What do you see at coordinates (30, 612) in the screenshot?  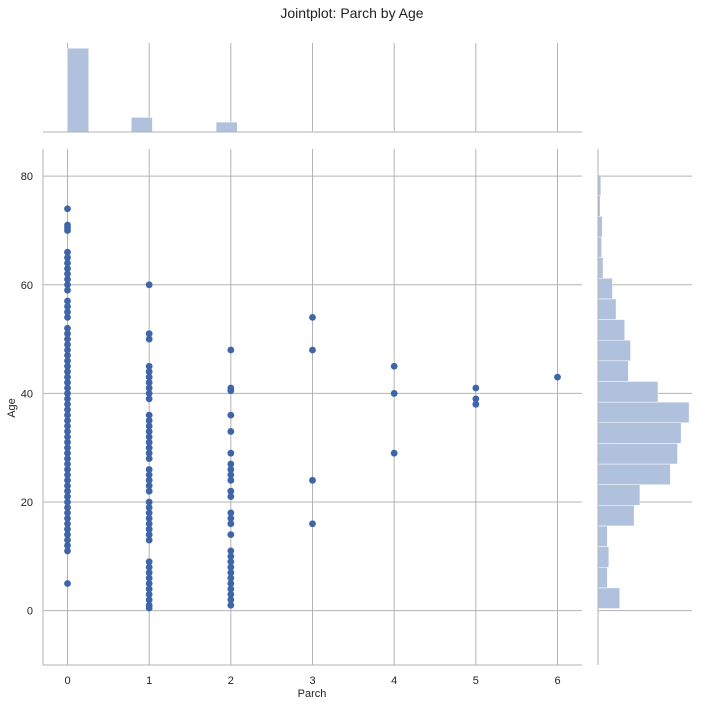 I see `y-tick-label: 0` at bounding box center [30, 612].